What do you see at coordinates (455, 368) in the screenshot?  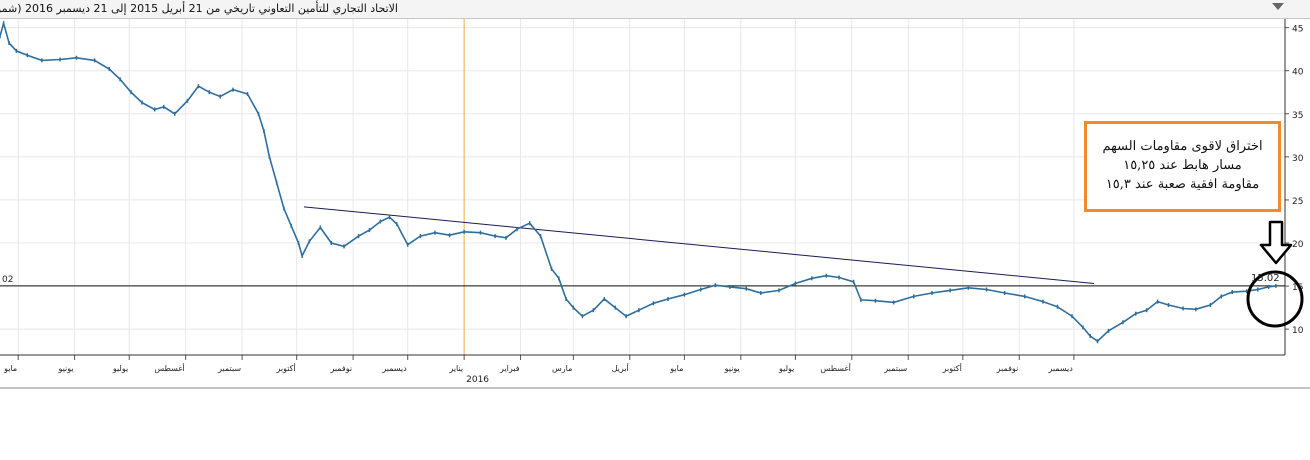 I see `x-tick-label: يناير` at bounding box center [455, 368].